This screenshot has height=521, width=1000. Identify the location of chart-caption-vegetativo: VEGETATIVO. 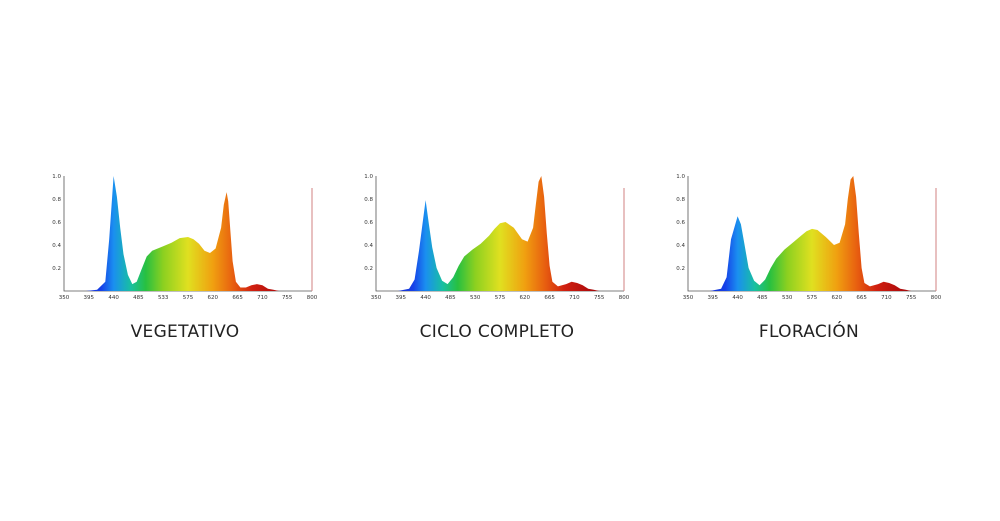
(185, 332).